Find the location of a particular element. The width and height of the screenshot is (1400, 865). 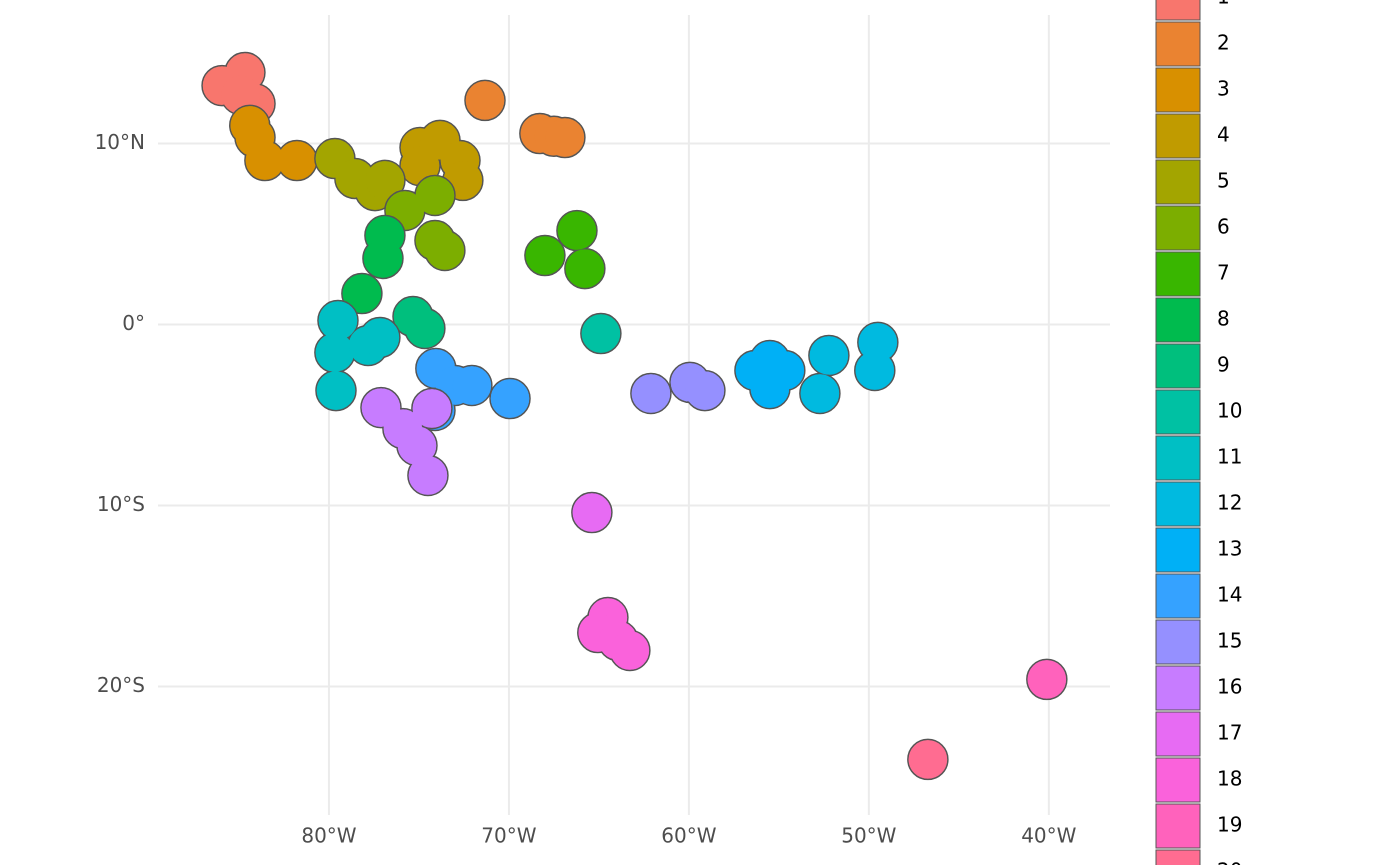

x-tick-label: 60°W is located at coordinates (688, 836).